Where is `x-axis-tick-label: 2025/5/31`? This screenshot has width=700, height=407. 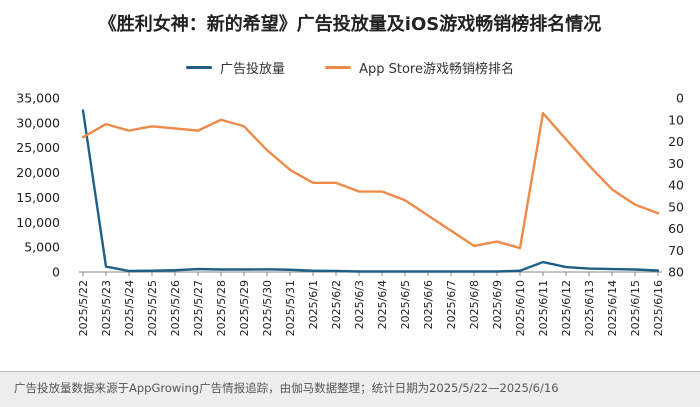
x-axis-tick-label: 2025/5/31 is located at coordinates (290, 308).